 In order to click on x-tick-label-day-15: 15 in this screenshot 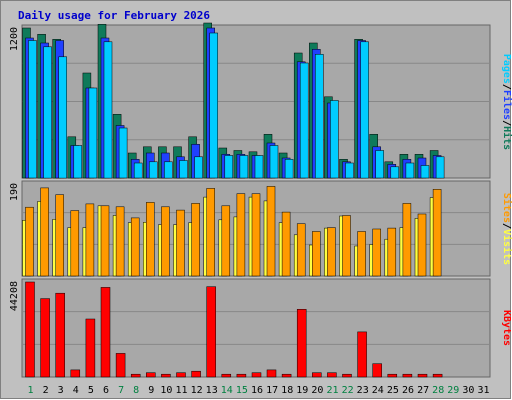, I will do `click(242, 390)`.